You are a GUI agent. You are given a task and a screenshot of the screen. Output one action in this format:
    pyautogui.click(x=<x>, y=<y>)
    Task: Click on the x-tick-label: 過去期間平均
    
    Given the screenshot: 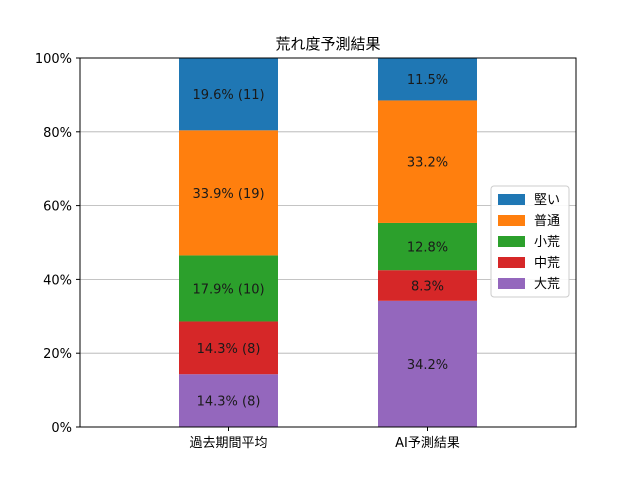 What is the action you would take?
    pyautogui.click(x=228, y=443)
    